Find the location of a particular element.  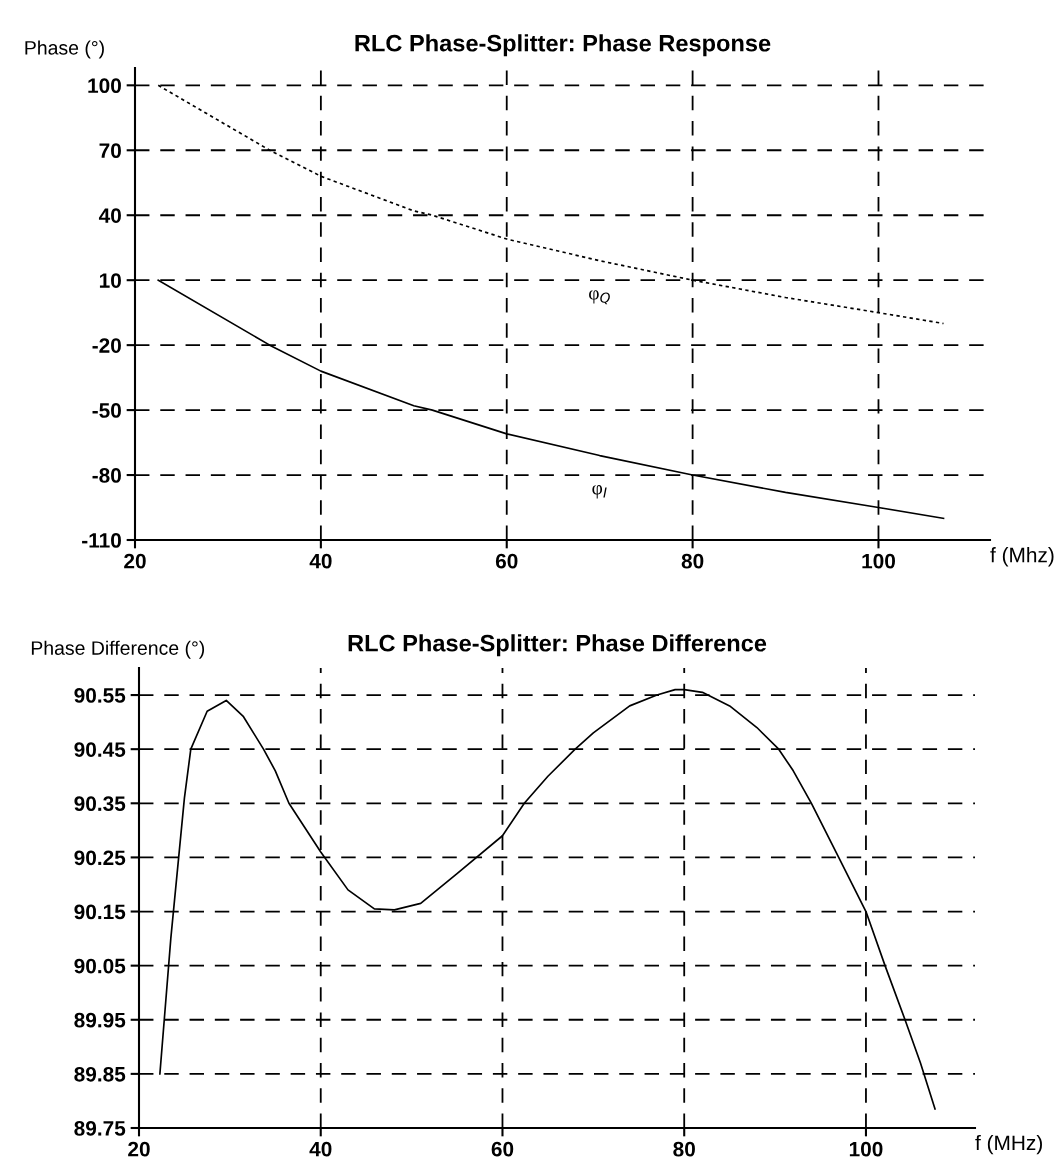

y-tick-label: 10 is located at coordinates (110, 280).